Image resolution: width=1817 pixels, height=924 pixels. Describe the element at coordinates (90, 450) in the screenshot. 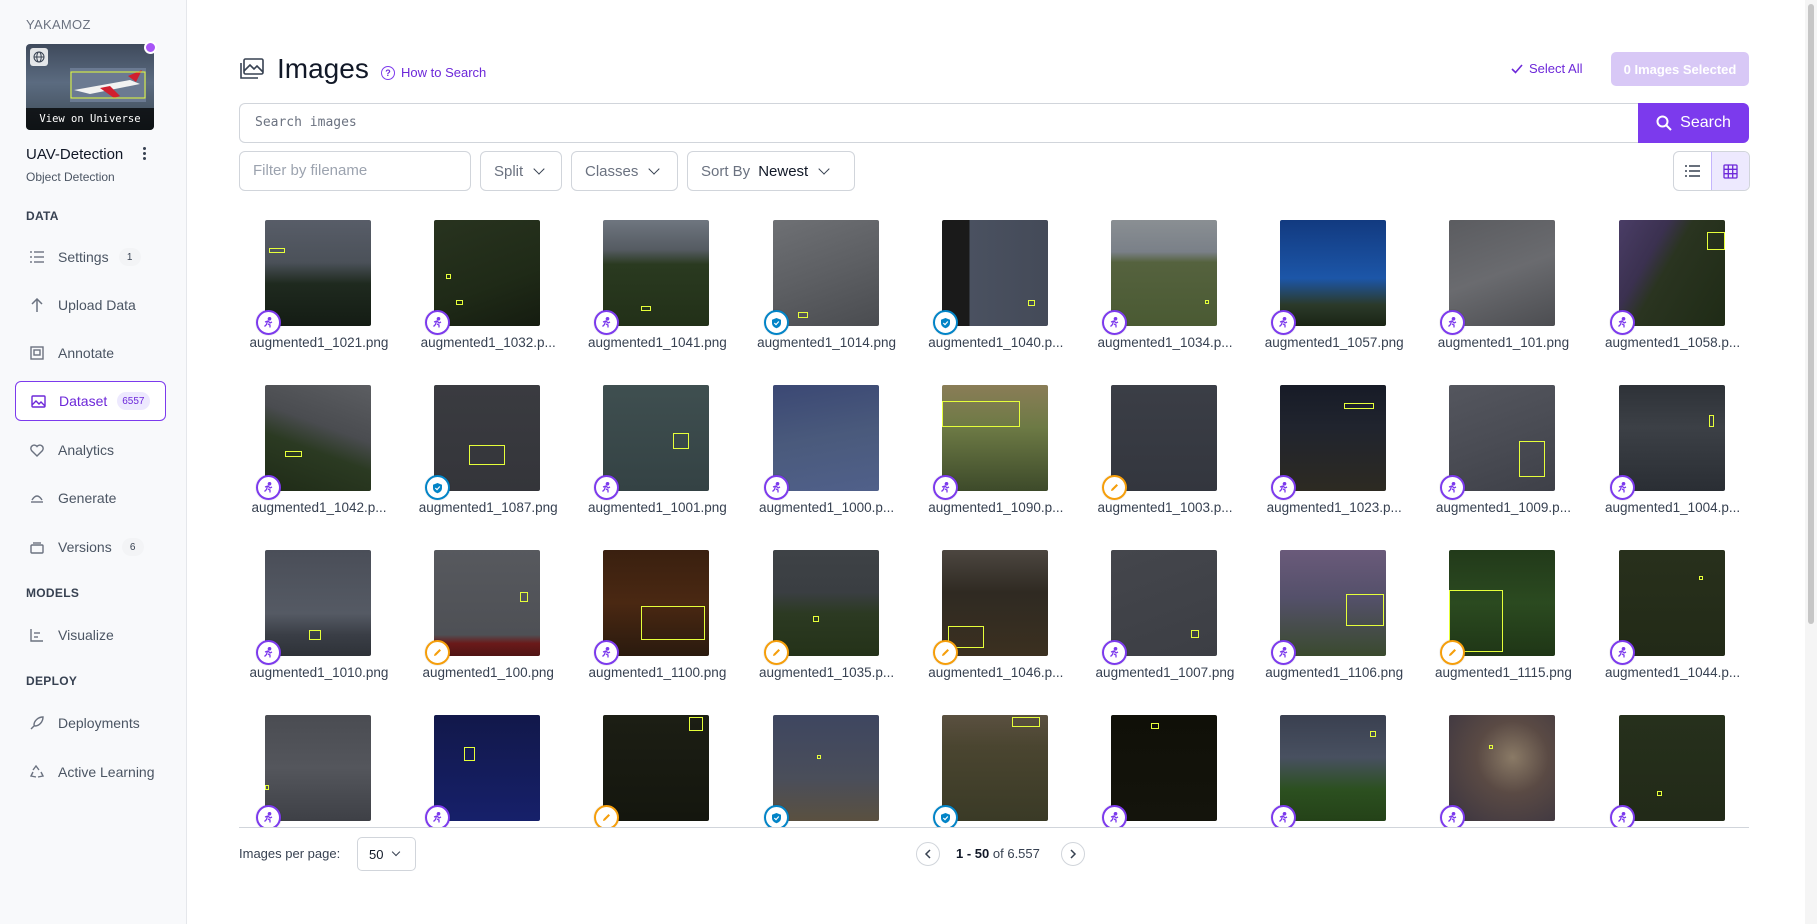

I see `sidebar-item-analytics: Analytics` at that location.